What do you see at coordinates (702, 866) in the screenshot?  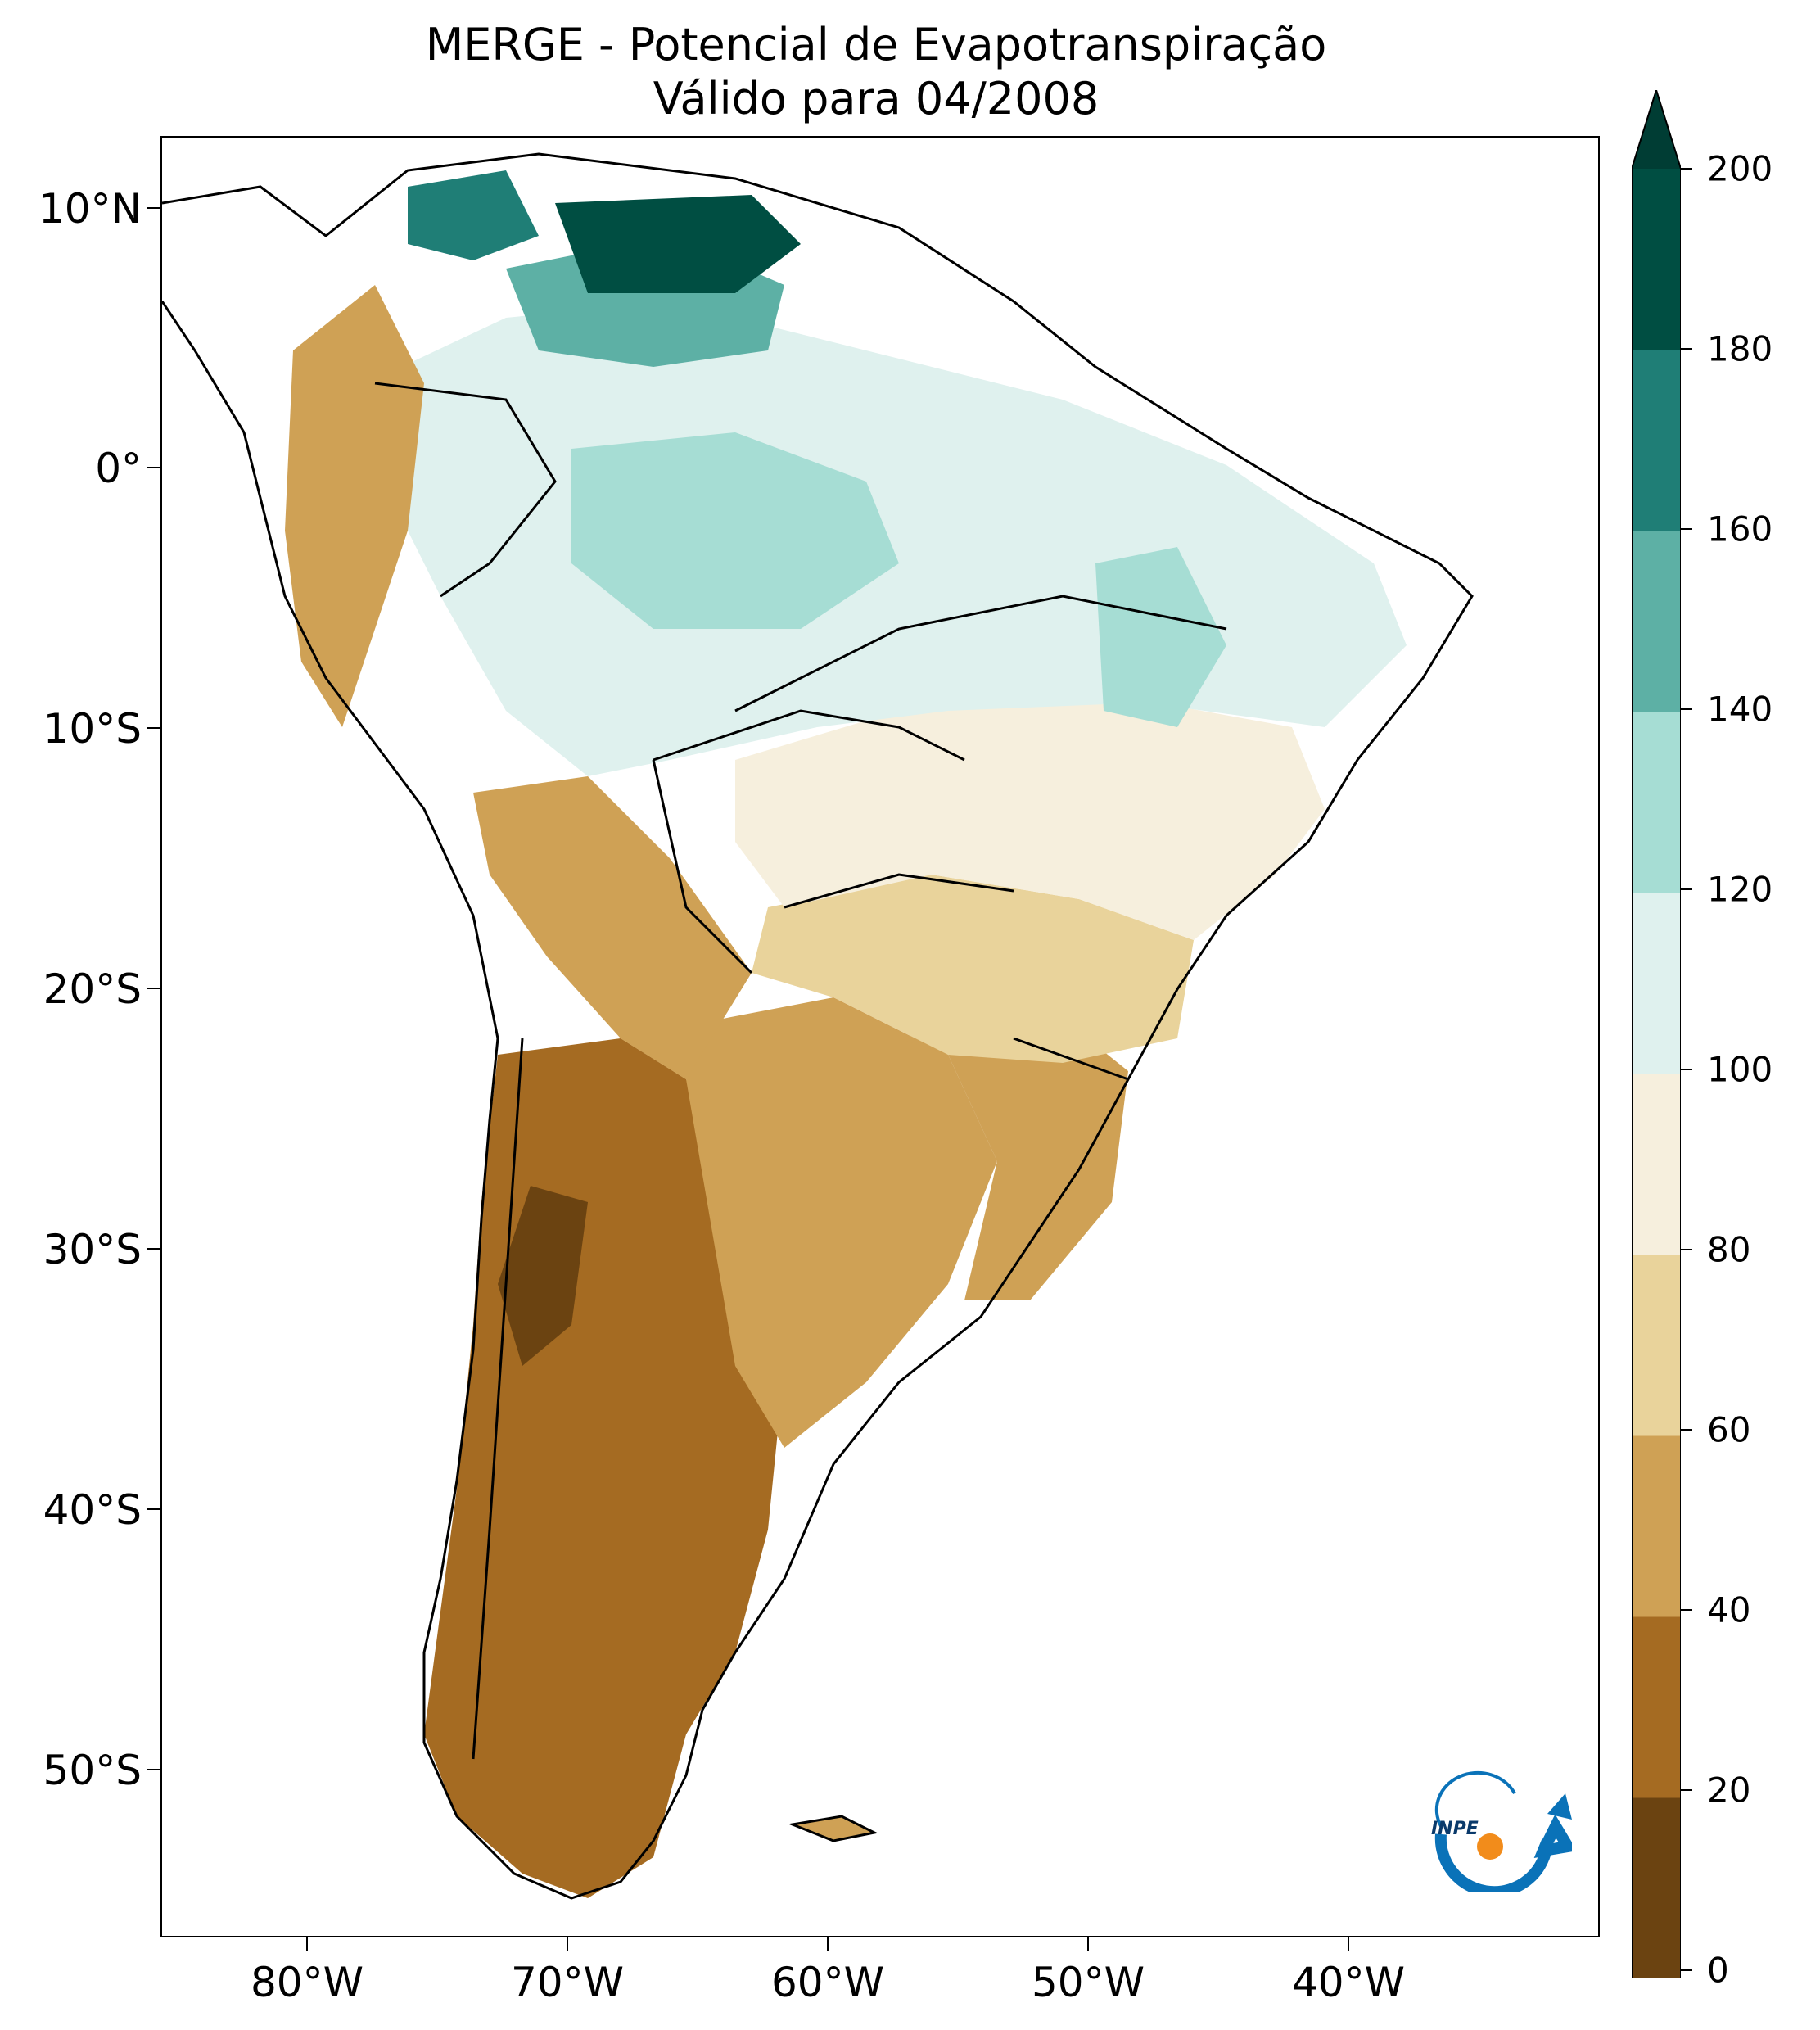 I see `border-bolivia-argentina` at bounding box center [702, 866].